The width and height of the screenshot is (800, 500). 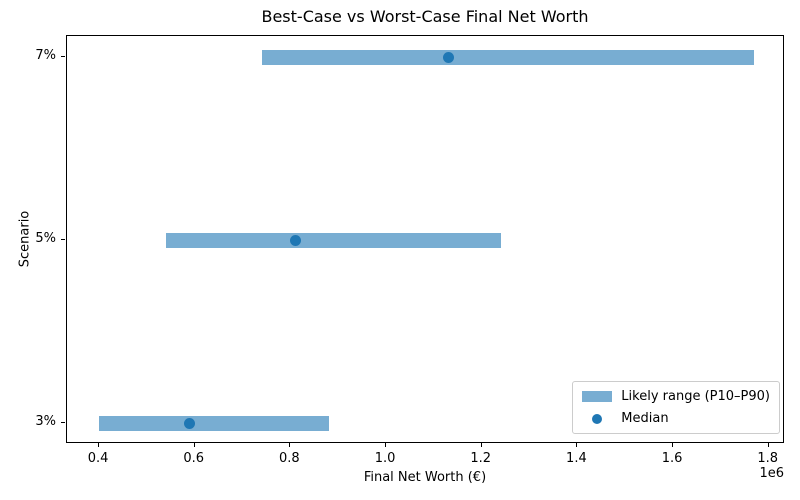 What do you see at coordinates (45, 238) in the screenshot?
I see `y-tick-label: 5%` at bounding box center [45, 238].